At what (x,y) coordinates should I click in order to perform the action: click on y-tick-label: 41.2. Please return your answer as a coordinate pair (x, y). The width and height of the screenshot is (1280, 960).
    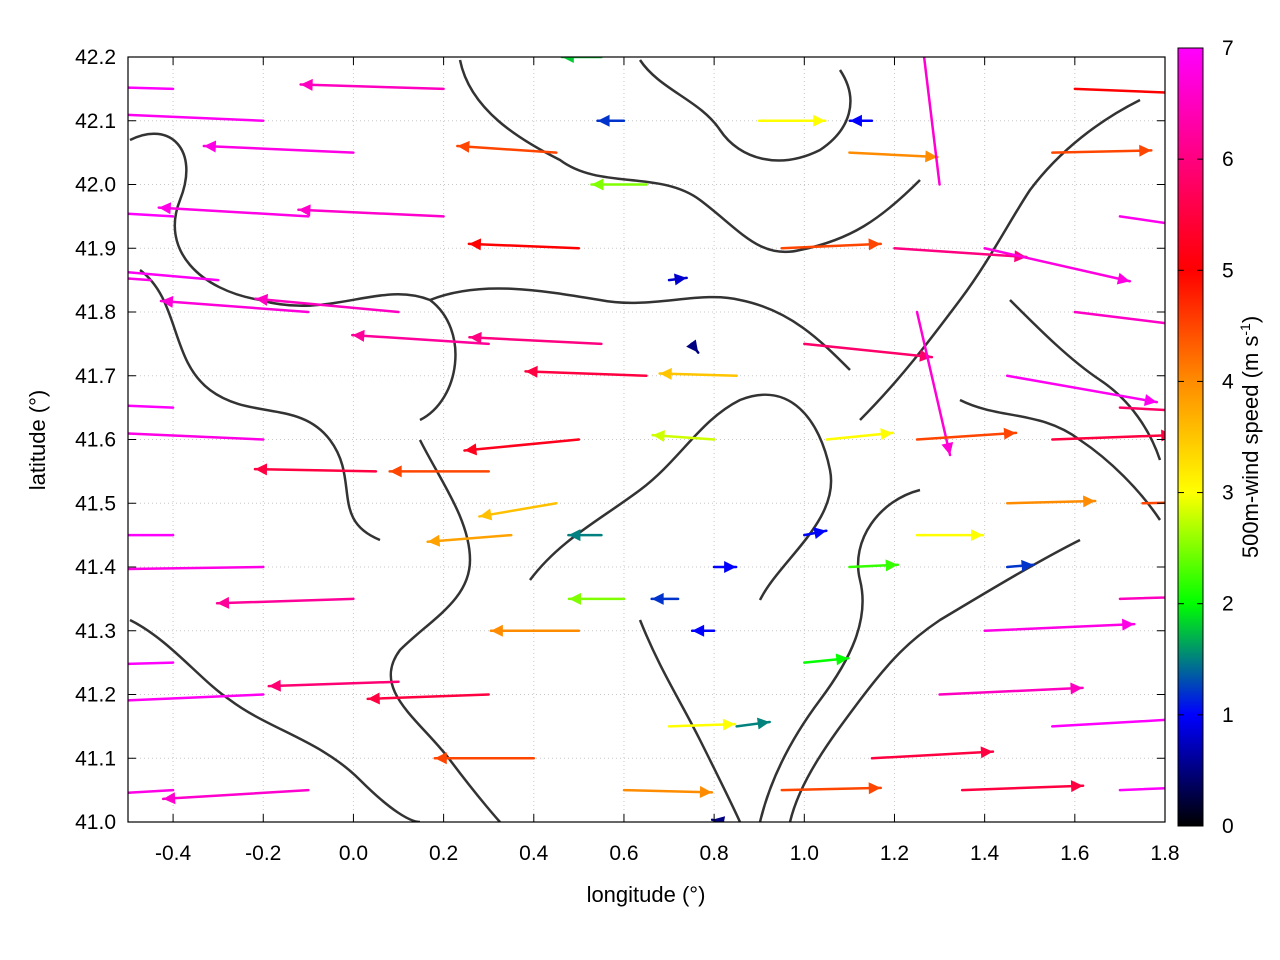
    Looking at the image, I should click on (95, 695).